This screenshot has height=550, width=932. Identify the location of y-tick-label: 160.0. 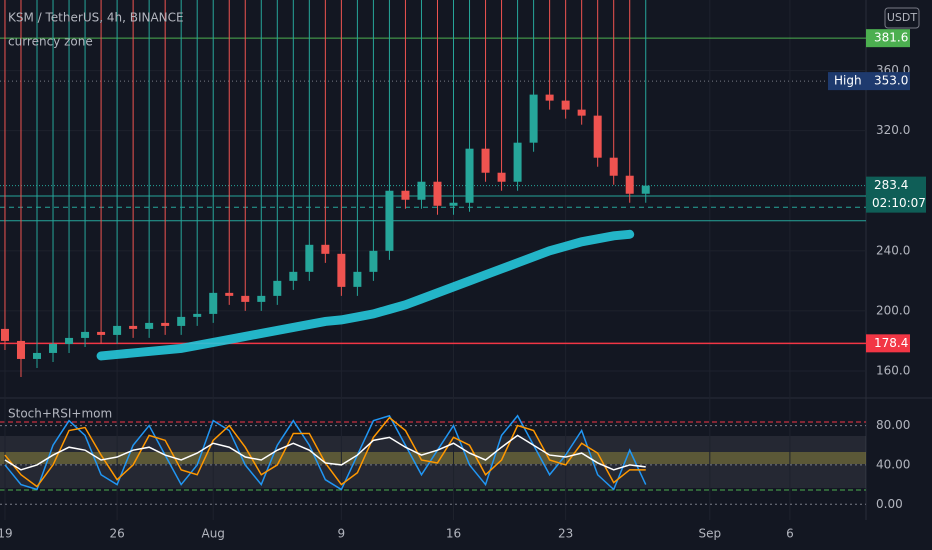
(893, 370).